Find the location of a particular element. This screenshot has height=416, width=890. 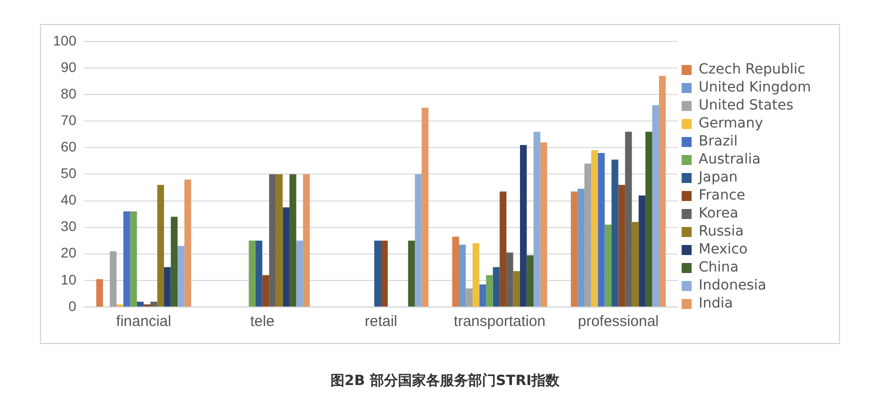

legend-label: Czech Republic is located at coordinates (752, 70).